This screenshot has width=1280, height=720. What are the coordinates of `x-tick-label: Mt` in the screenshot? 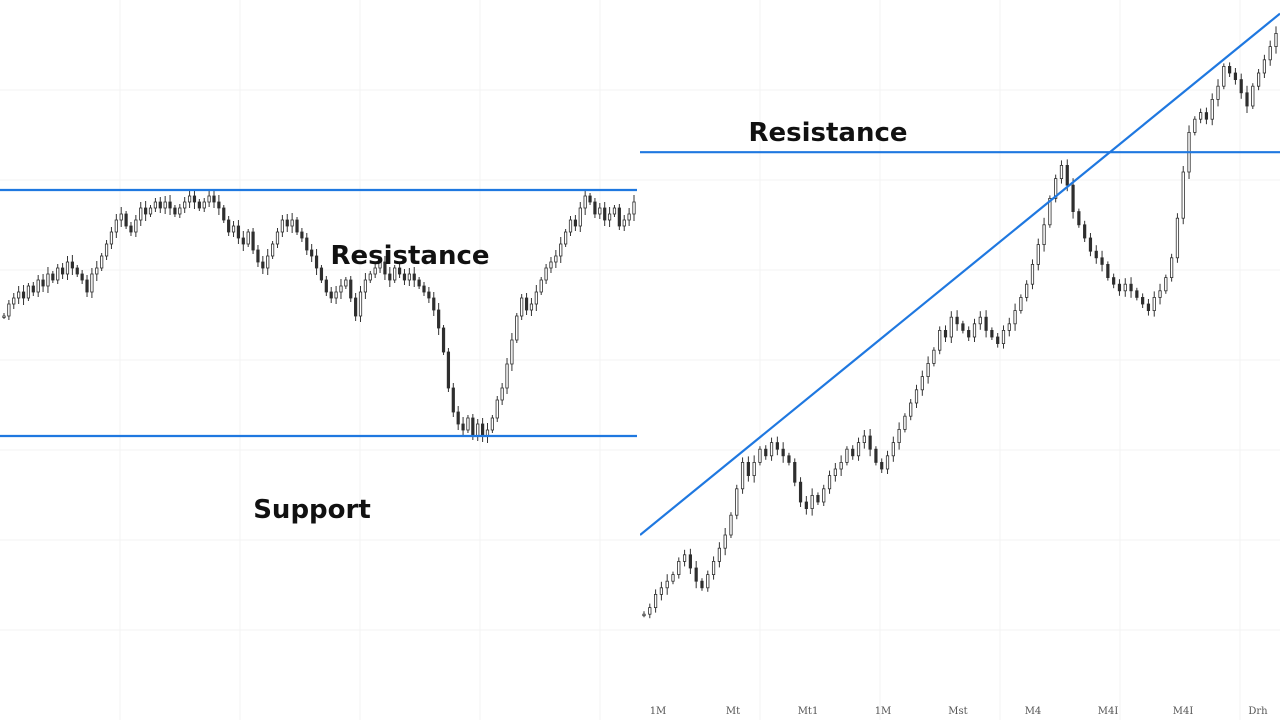 It's located at (733, 711).